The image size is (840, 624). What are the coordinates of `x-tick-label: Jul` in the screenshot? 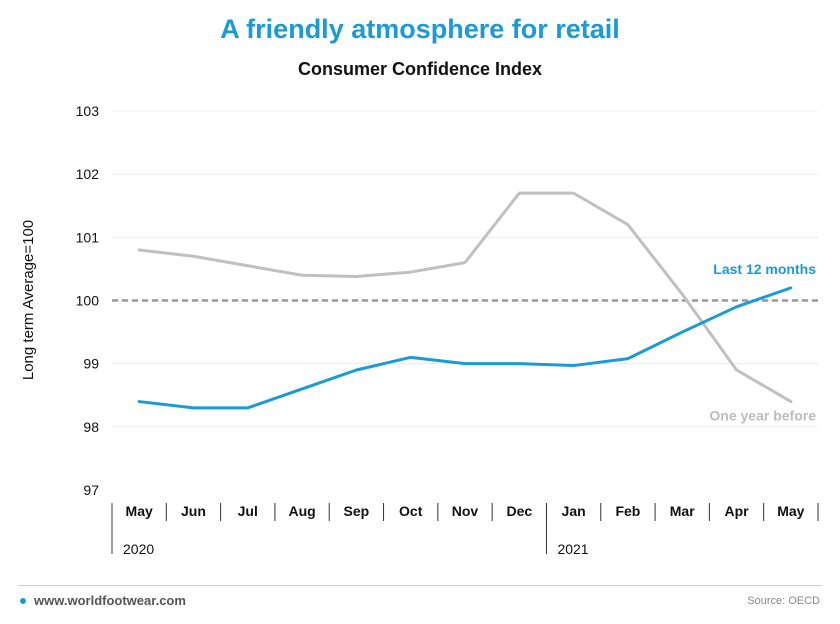 It's located at (248, 511).